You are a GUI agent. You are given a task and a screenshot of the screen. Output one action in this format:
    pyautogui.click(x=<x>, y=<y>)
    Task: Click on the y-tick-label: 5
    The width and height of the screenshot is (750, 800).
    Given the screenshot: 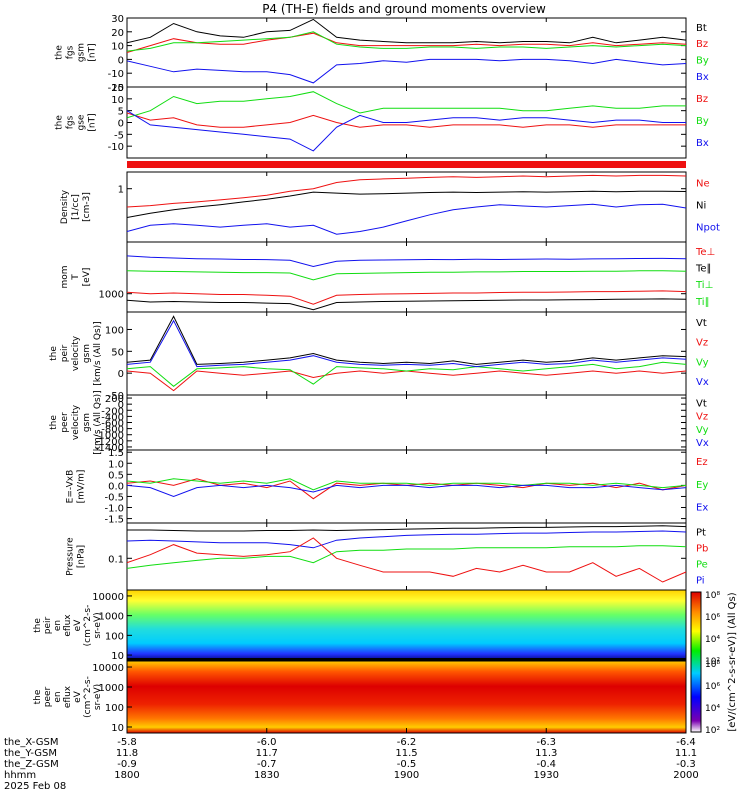 What is the action you would take?
    pyautogui.click(x=121, y=112)
    